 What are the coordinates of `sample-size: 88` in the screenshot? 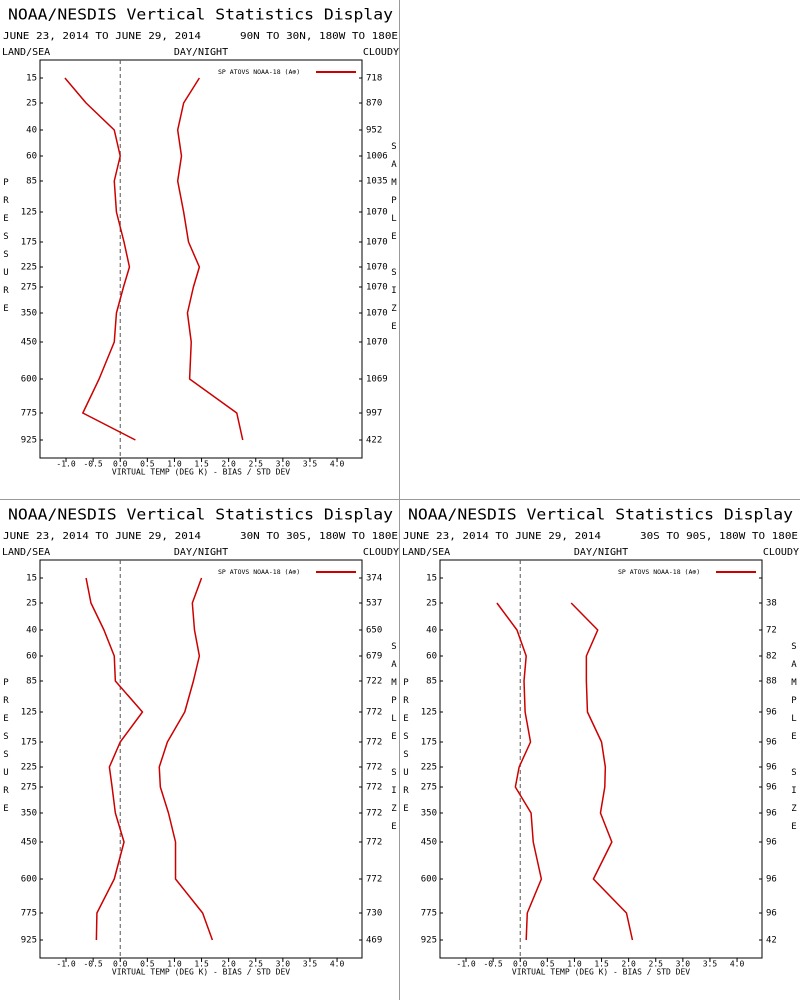 It's located at (771, 682).